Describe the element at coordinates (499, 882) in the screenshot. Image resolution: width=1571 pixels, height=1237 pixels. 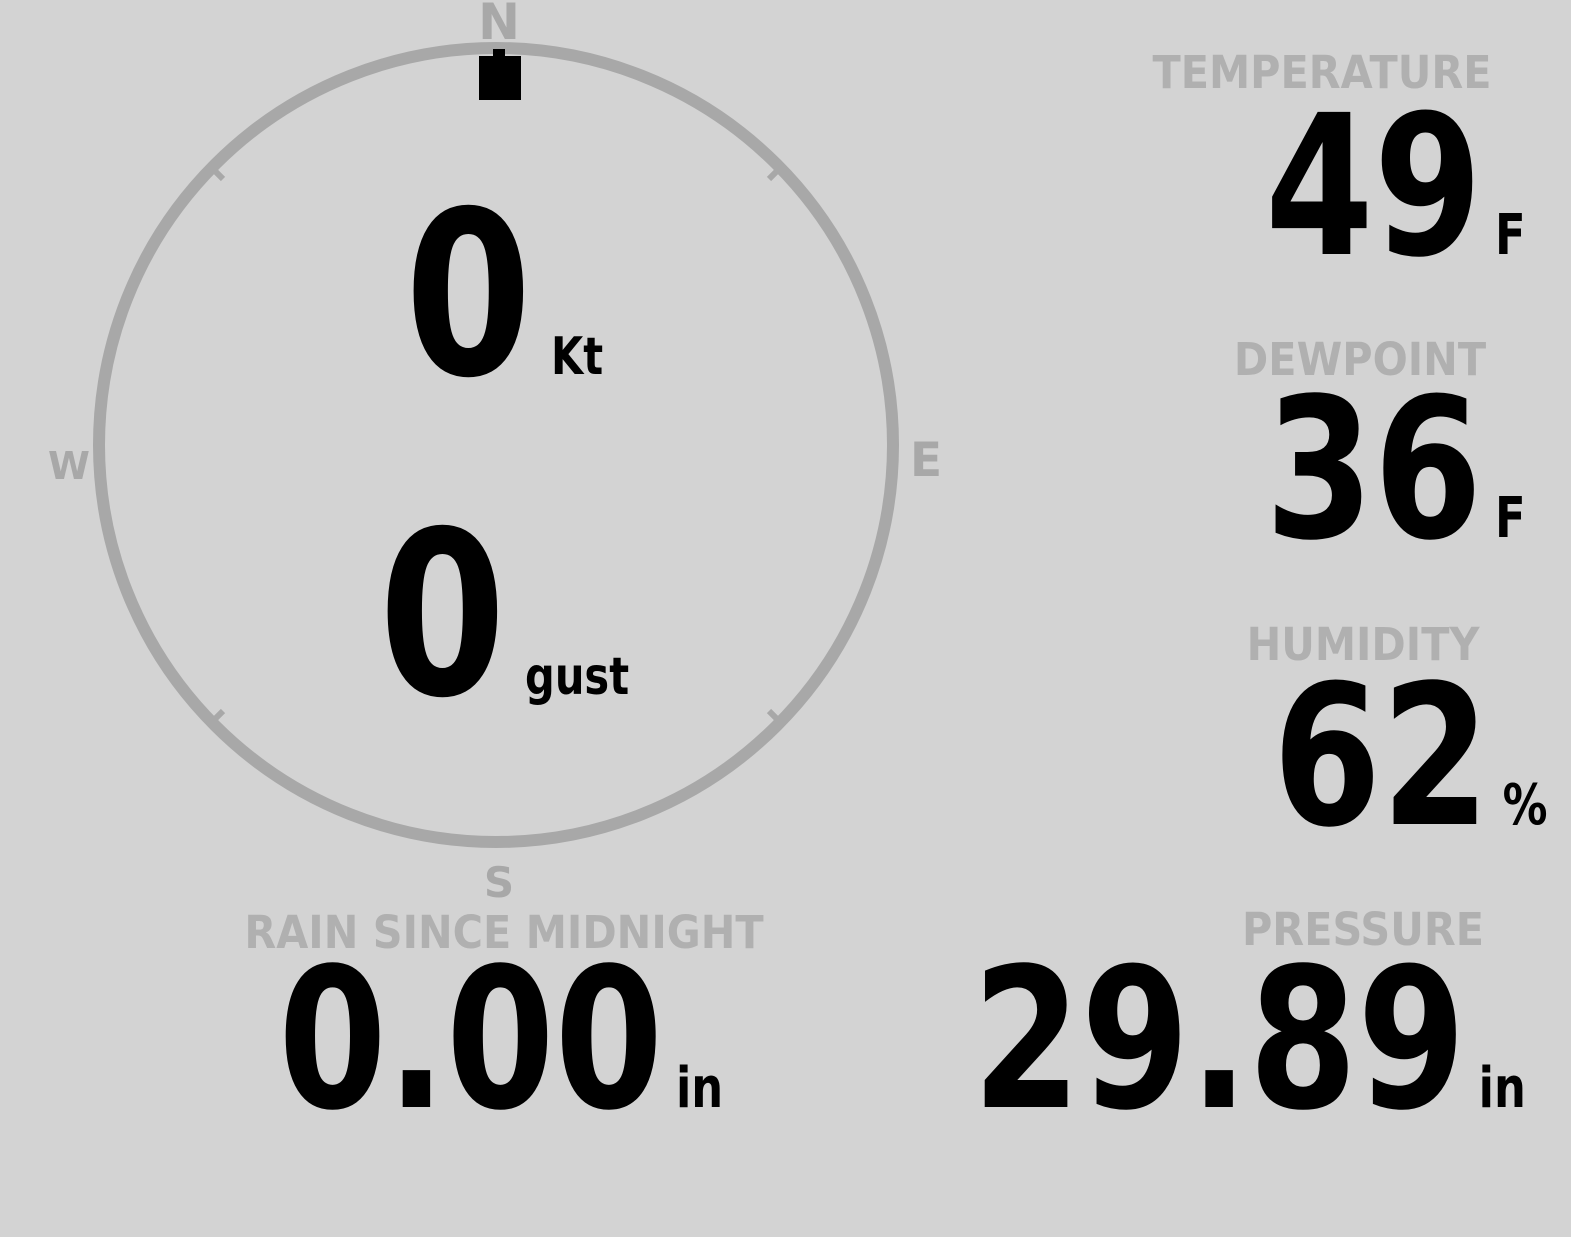
I see `cardinal-label-south: S` at that location.